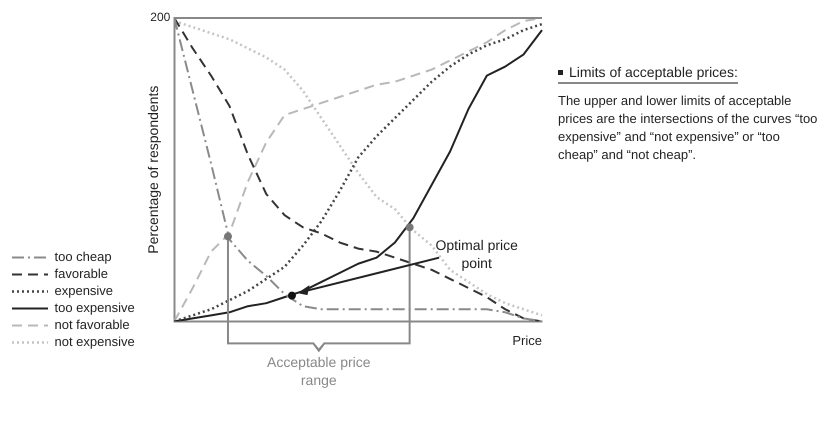  Describe the element at coordinates (92, 324) in the screenshot. I see `legend-label: not favorable` at that location.